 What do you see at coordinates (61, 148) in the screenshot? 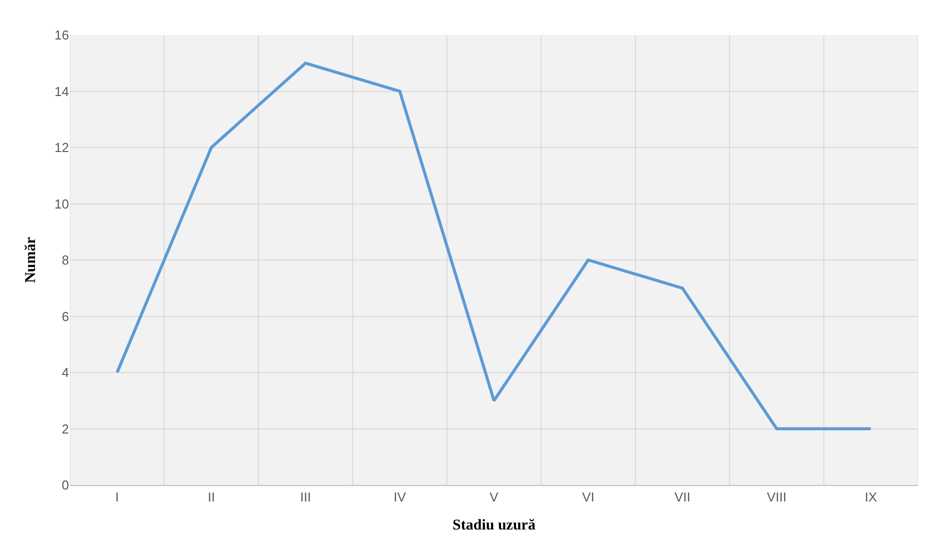
I see `y-tick-label: 12` at bounding box center [61, 148].